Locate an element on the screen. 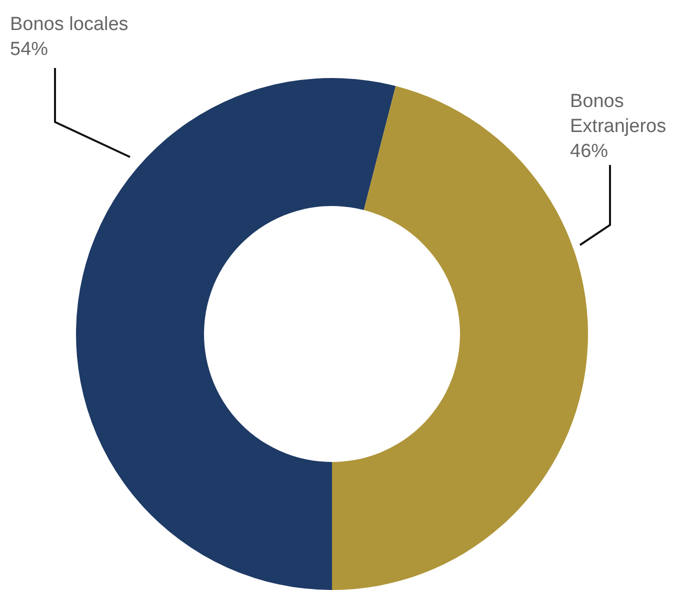  data-label: 46% is located at coordinates (589, 151).